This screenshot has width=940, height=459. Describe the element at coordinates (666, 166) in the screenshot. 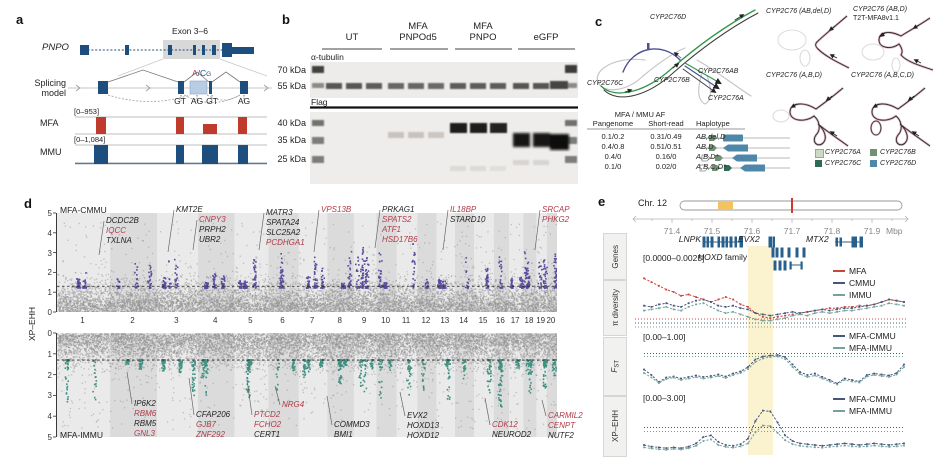

I see `table-cell: 0.02/0` at that location.